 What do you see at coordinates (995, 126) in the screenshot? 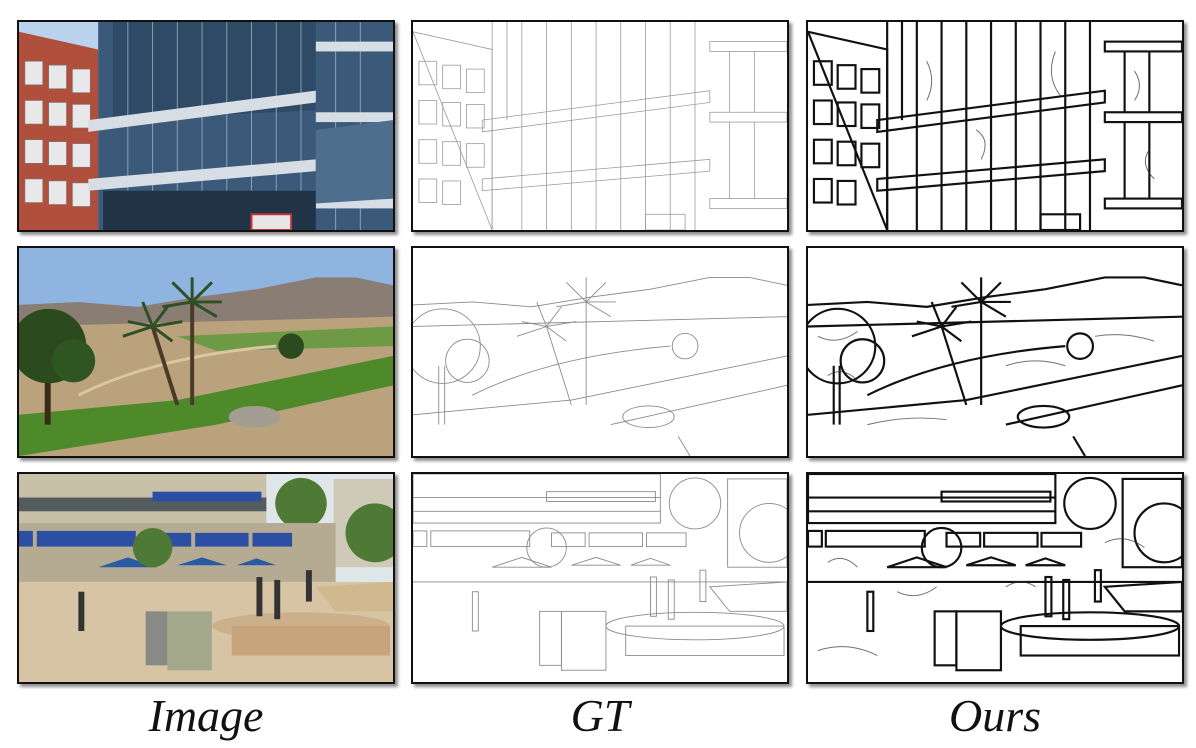
I see `ours-building-edges` at bounding box center [995, 126].